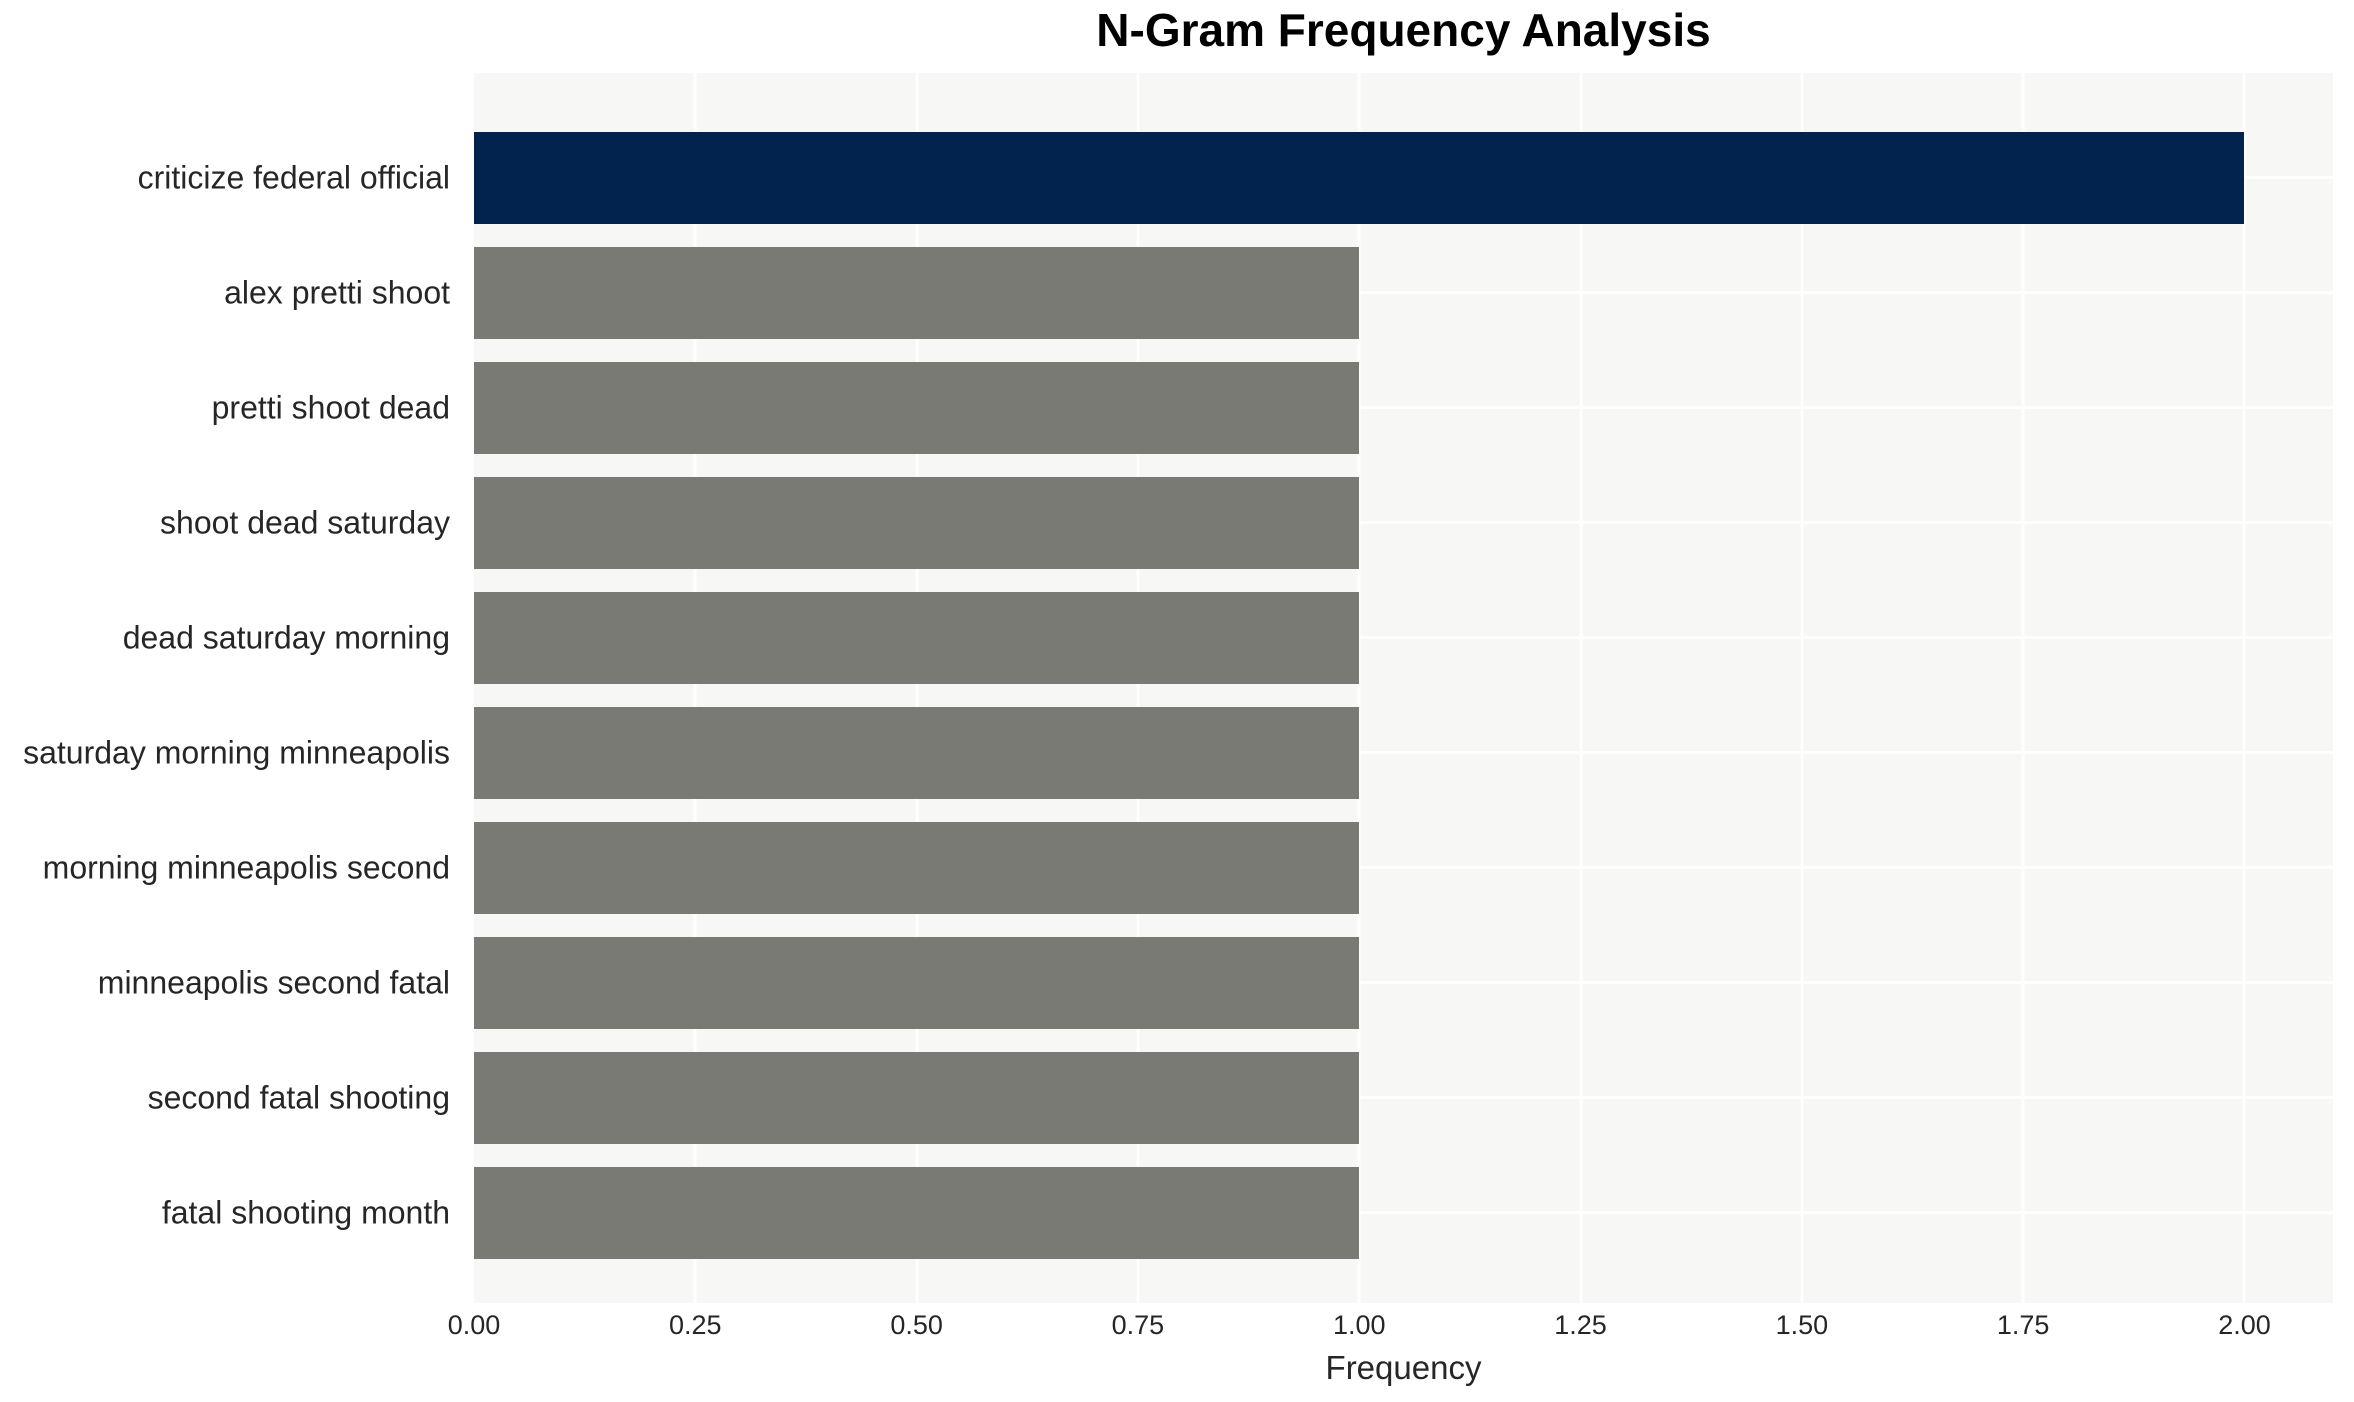  What do you see at coordinates (305, 522) in the screenshot?
I see `y-axis-label: shoot dead saturday` at bounding box center [305, 522].